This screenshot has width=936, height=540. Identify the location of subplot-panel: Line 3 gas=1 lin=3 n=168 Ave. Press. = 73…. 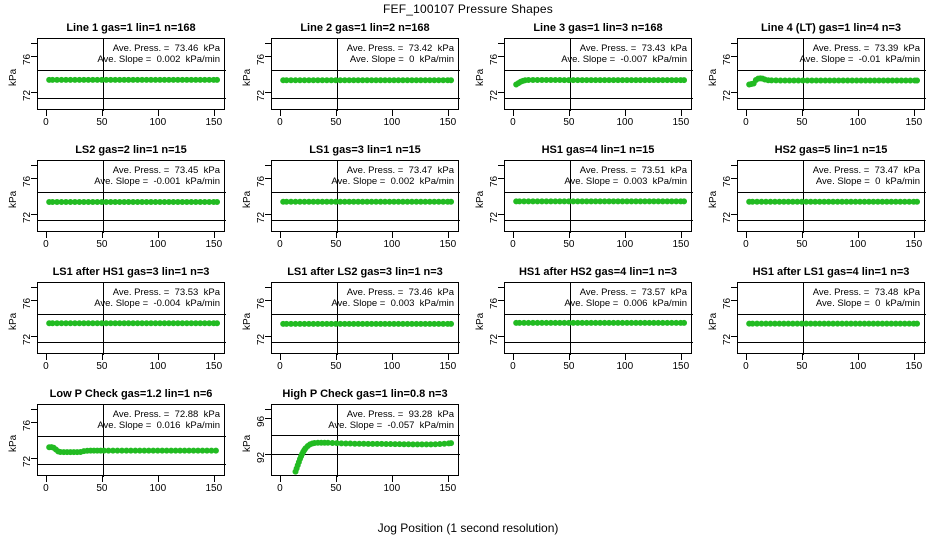
(580, 78).